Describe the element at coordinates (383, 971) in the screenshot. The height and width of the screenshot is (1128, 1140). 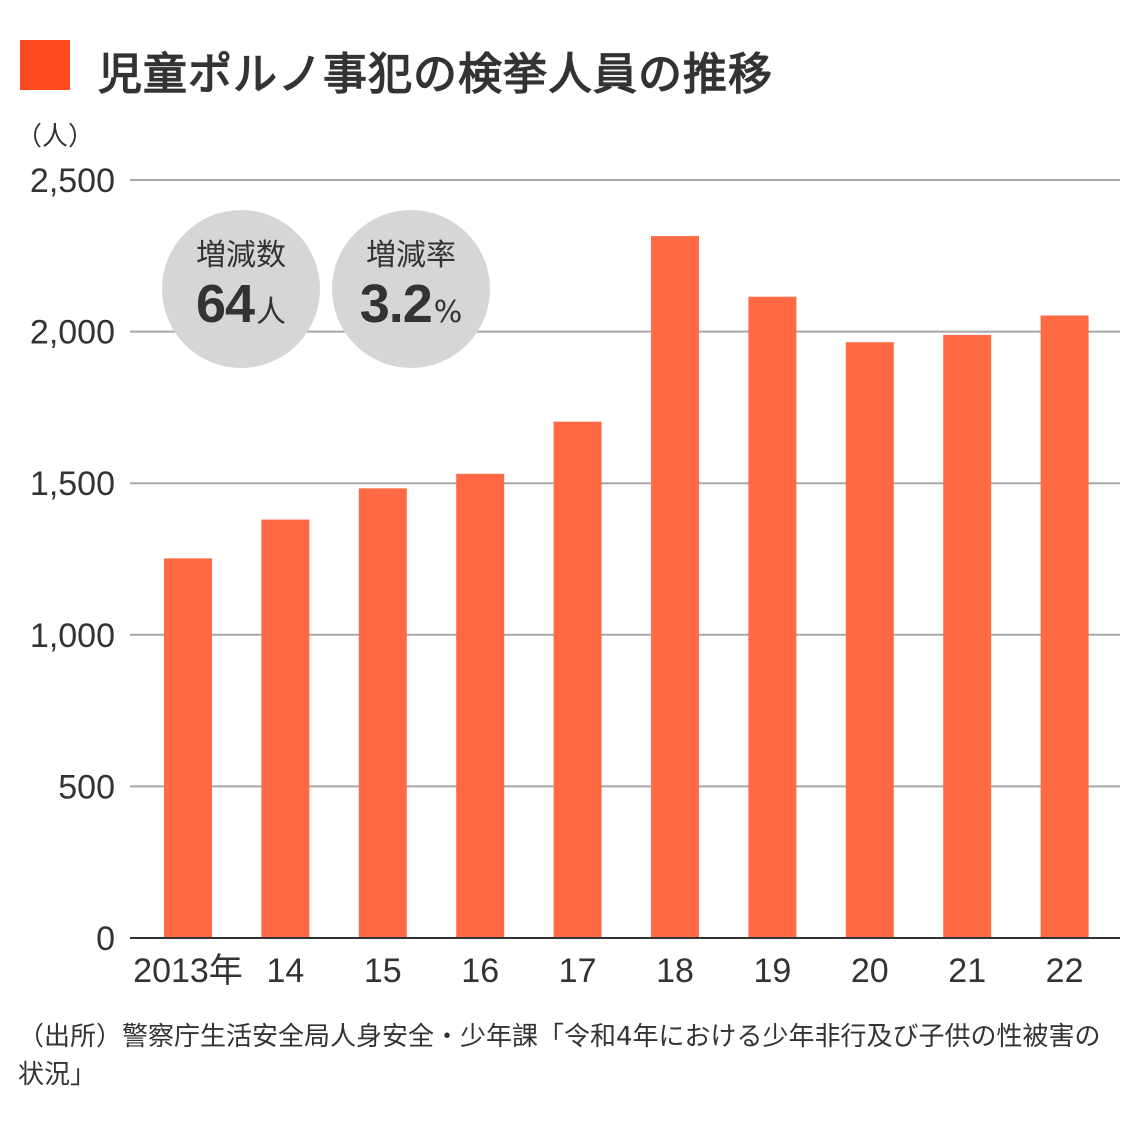
I see `x-tick-label: 15` at that location.